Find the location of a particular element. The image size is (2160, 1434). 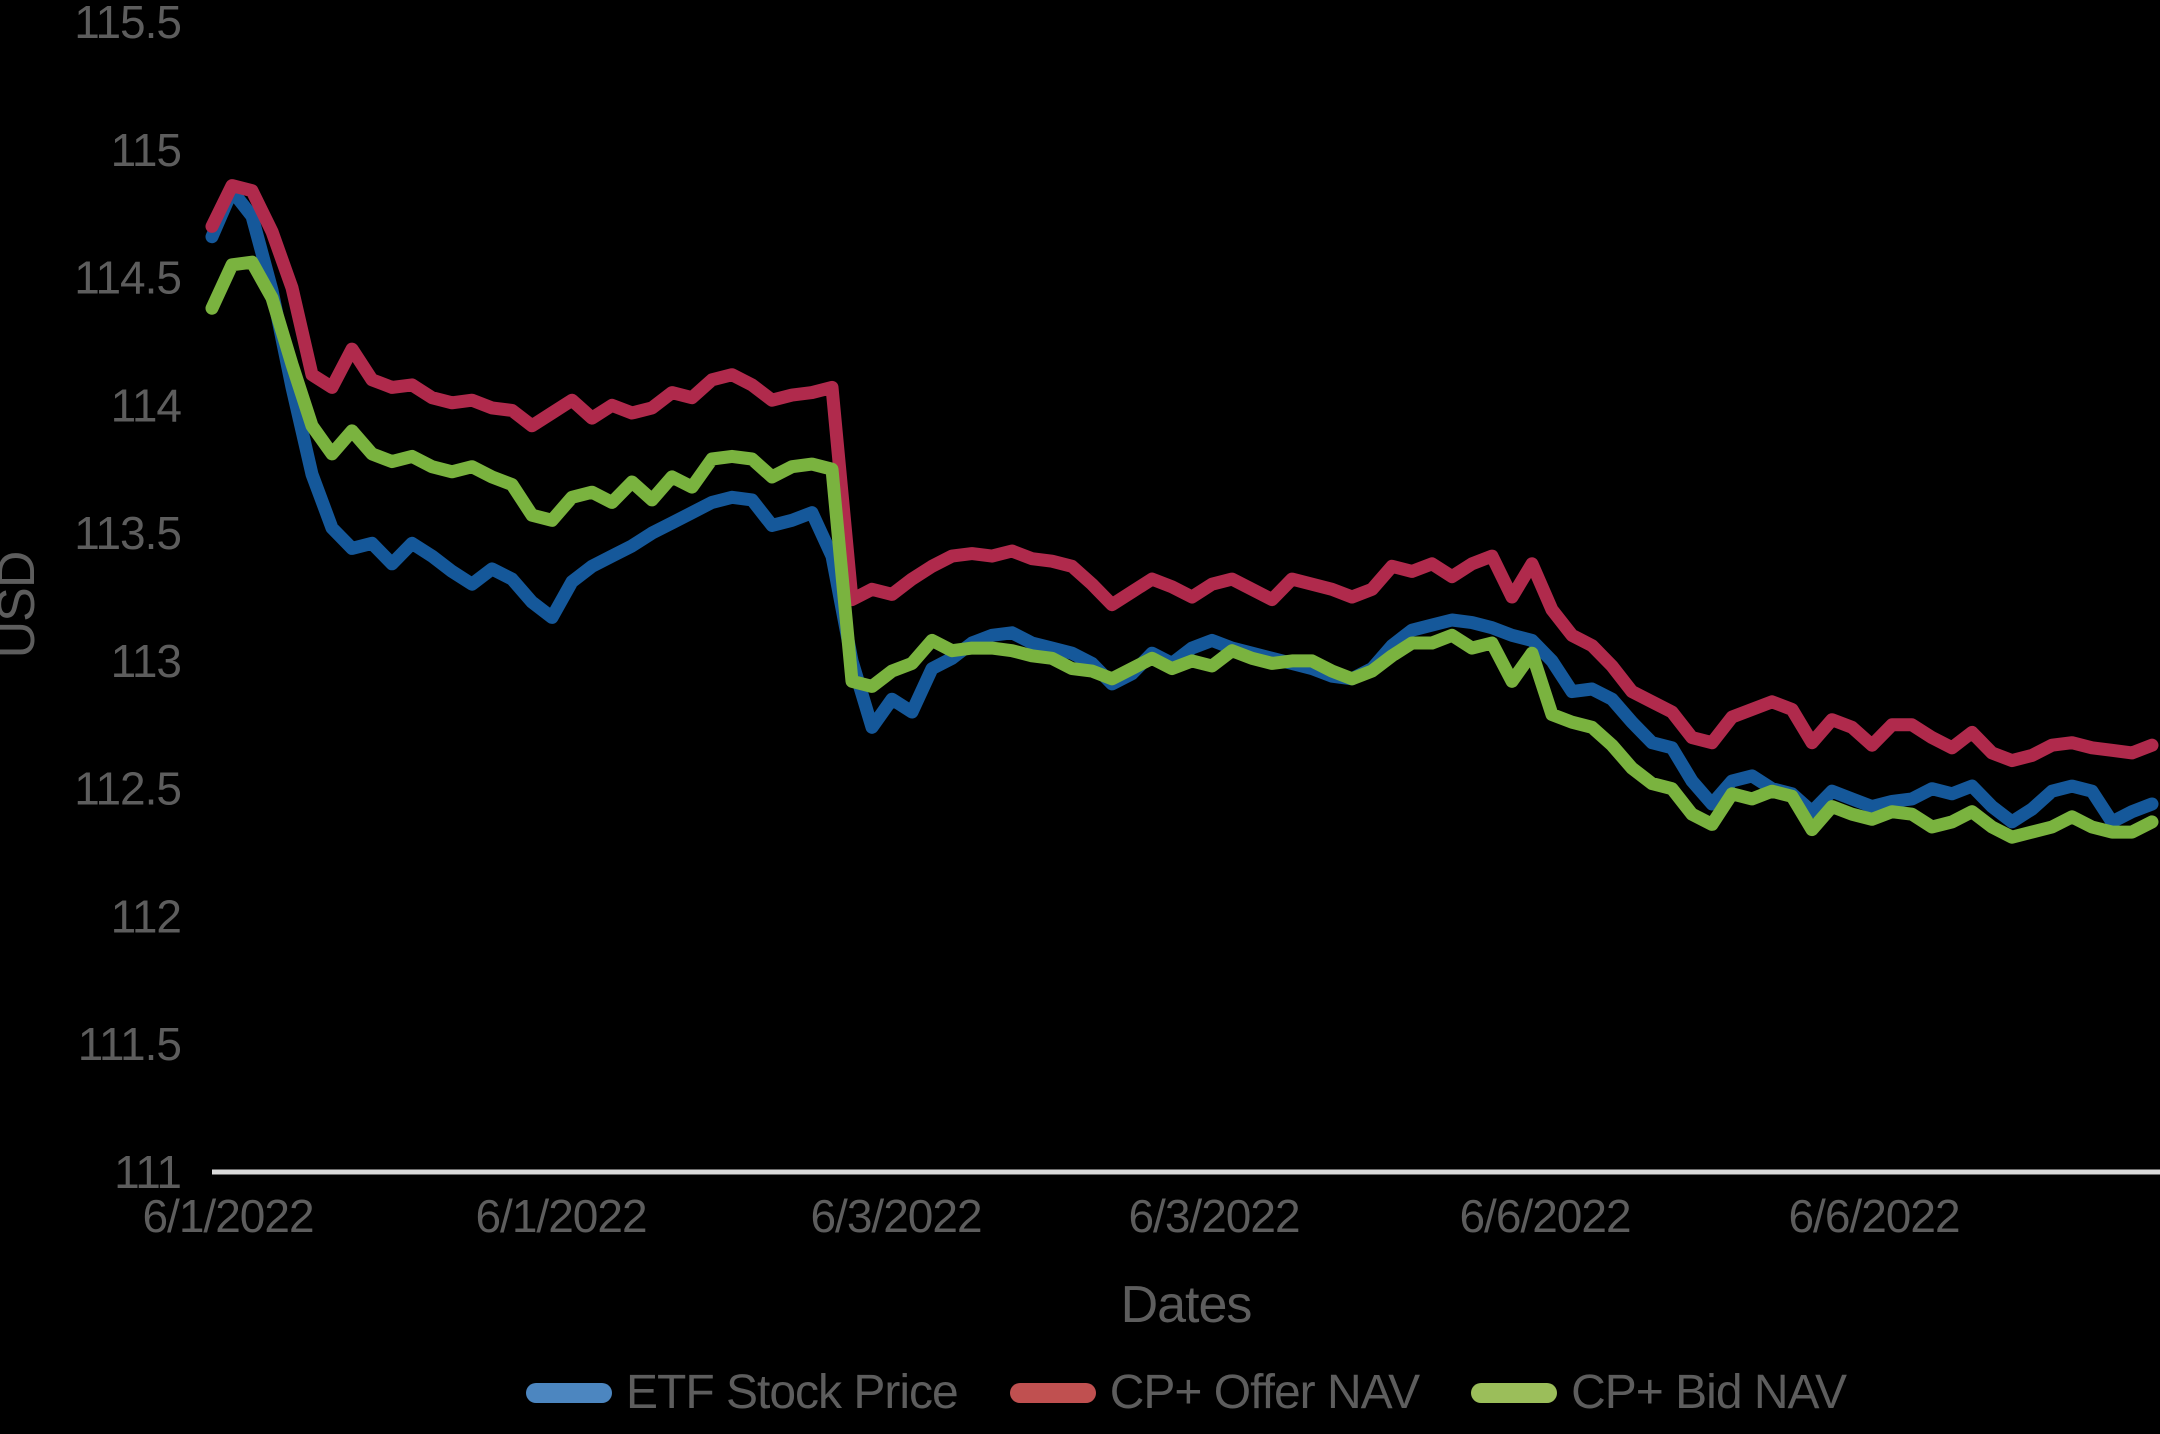

y-axis-ticks: 111 111.5 112 112.5 113 113.5 114 114.5 115 115.5 is located at coordinates (128, 599).